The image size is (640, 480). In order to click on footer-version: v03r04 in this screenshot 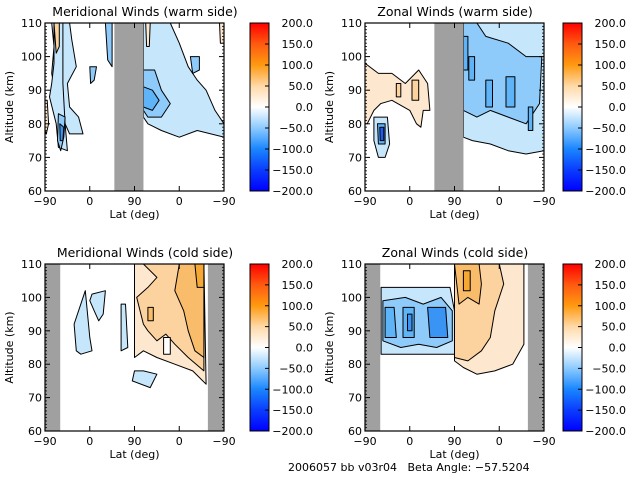, I will do `click(377, 467)`.